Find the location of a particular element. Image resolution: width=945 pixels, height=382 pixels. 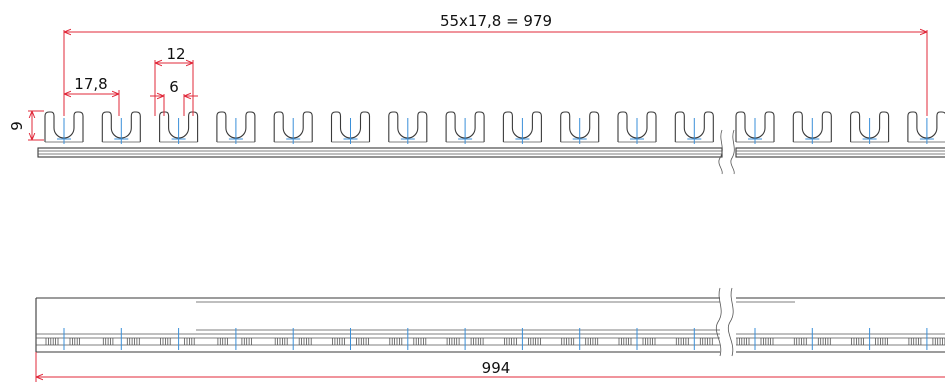

fork-outer-label: 12 is located at coordinates (175, 54).